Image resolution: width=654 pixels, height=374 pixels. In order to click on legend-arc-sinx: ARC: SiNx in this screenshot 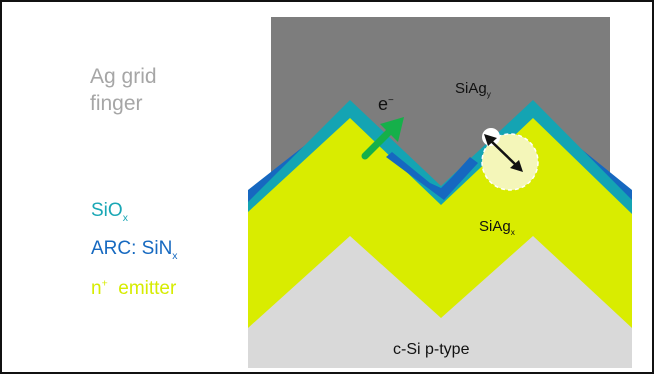, I will do `click(134, 250)`.